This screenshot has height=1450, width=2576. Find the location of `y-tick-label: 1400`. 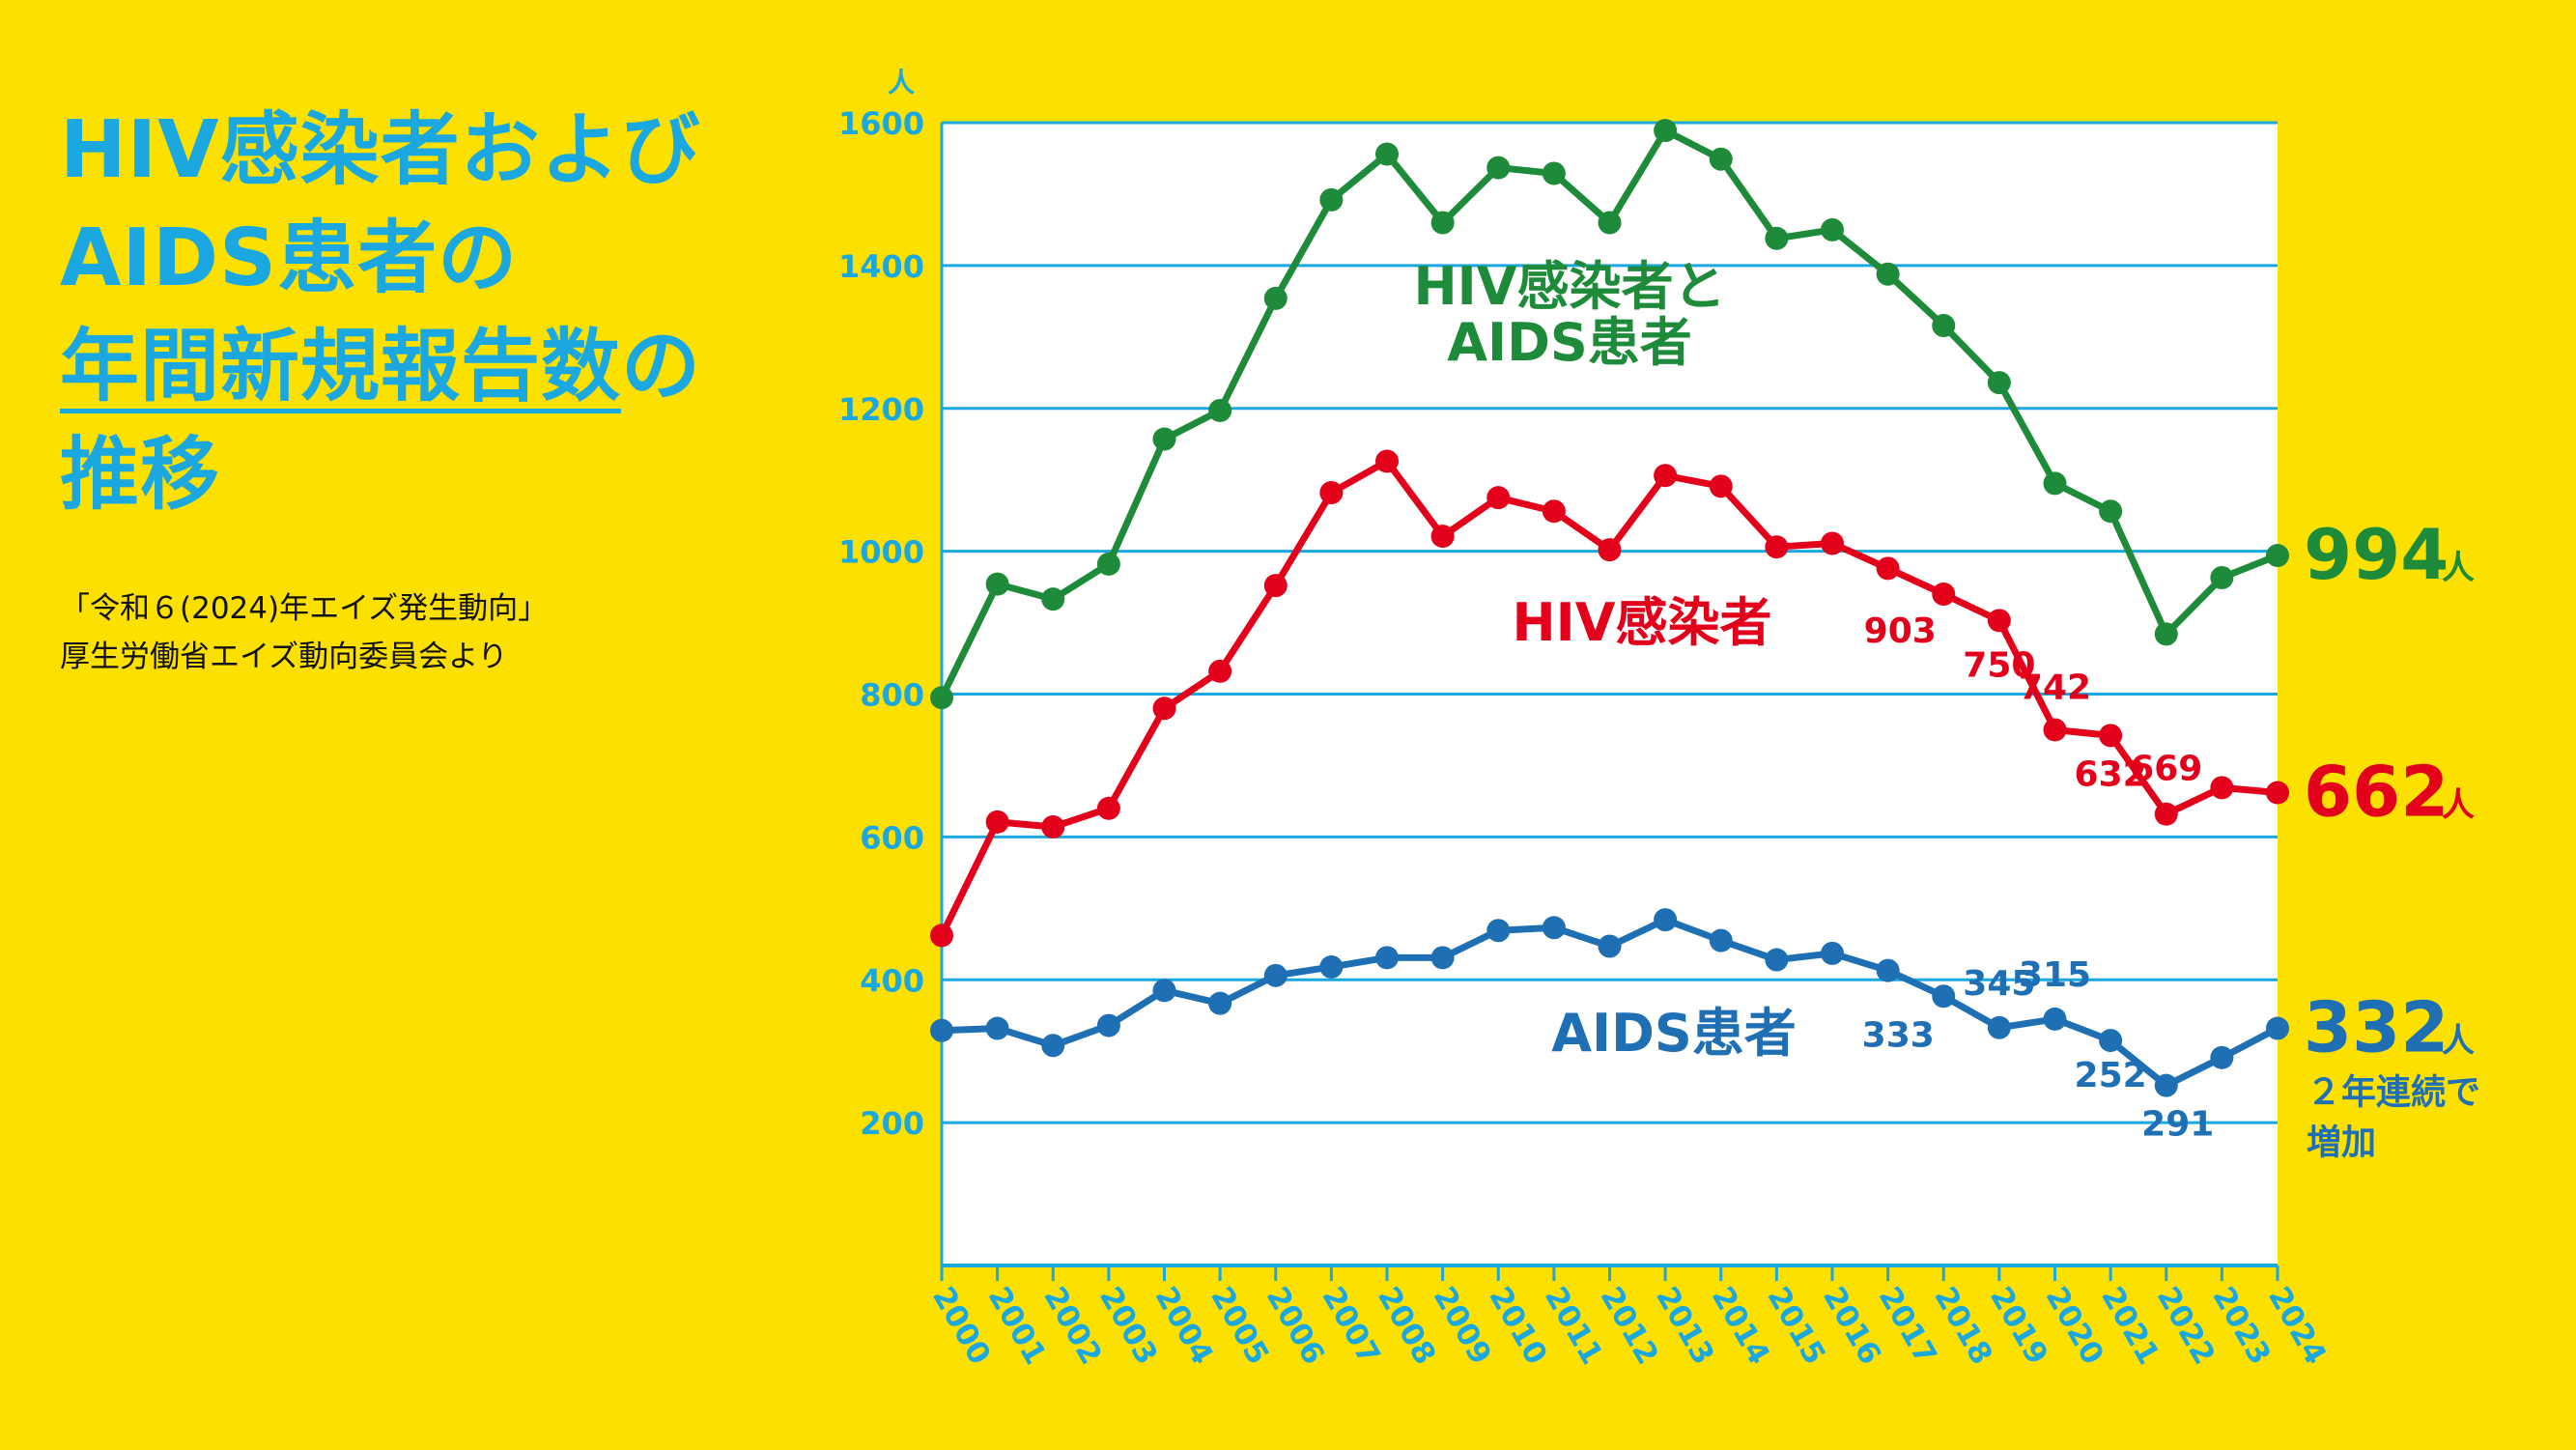

y-tick-label: 1400 is located at coordinates (881, 266).